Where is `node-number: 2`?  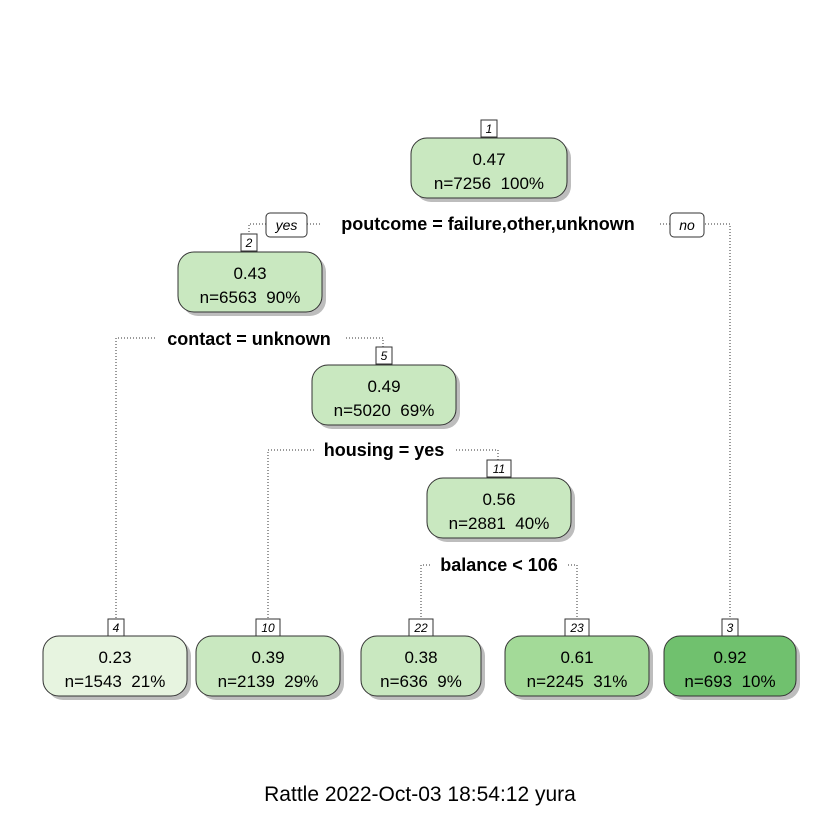 node-number: 2 is located at coordinates (249, 243).